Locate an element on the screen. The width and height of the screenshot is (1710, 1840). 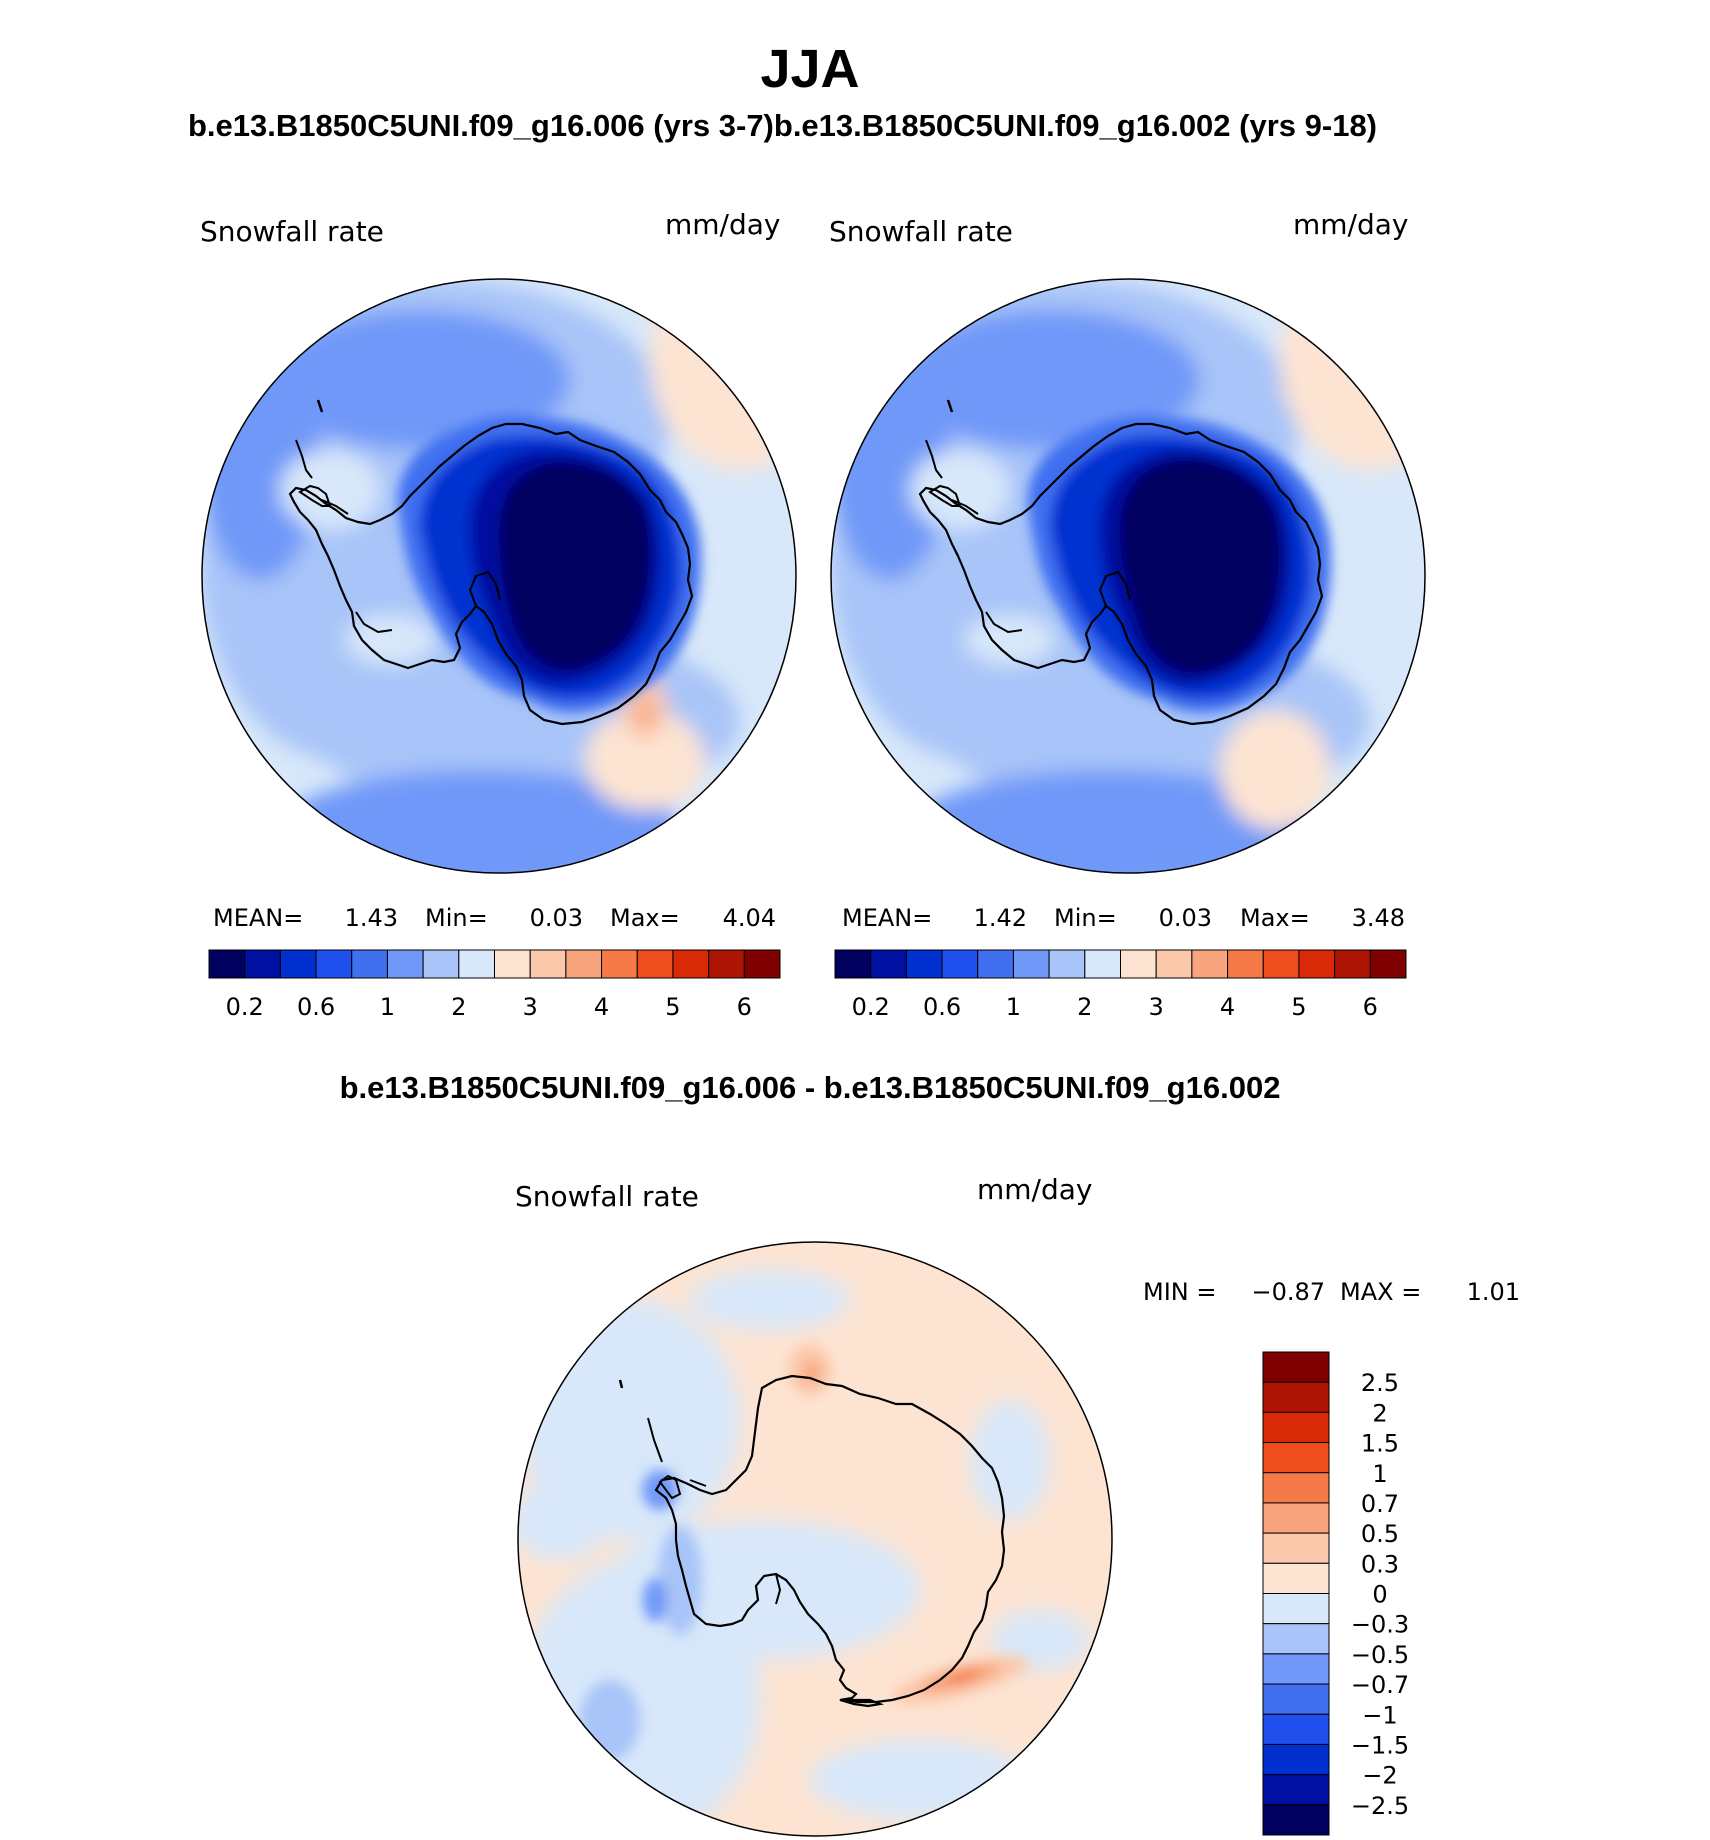
diff-colorbar-tick-label: −0.5 is located at coordinates (1380, 1655).